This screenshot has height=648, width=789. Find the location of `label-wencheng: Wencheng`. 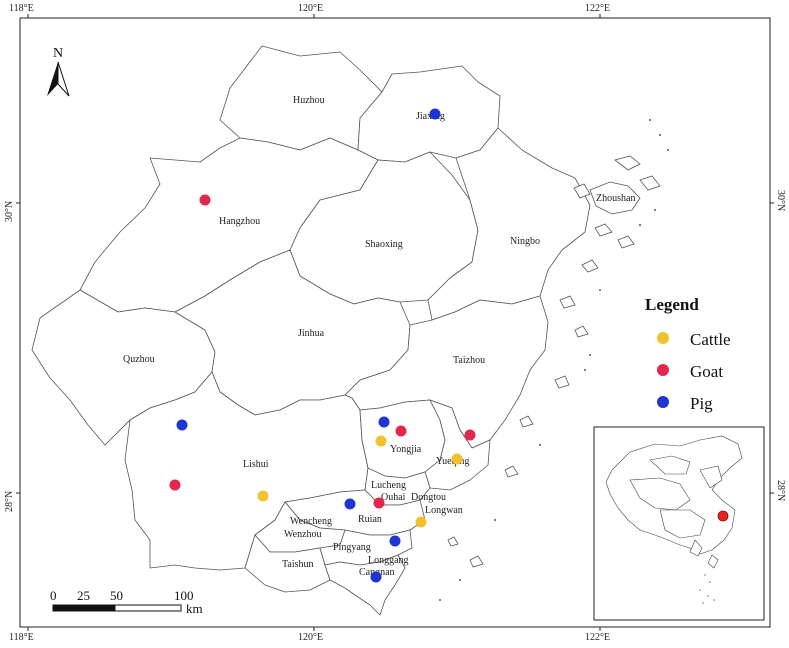

label-wencheng: Wencheng is located at coordinates (311, 521).